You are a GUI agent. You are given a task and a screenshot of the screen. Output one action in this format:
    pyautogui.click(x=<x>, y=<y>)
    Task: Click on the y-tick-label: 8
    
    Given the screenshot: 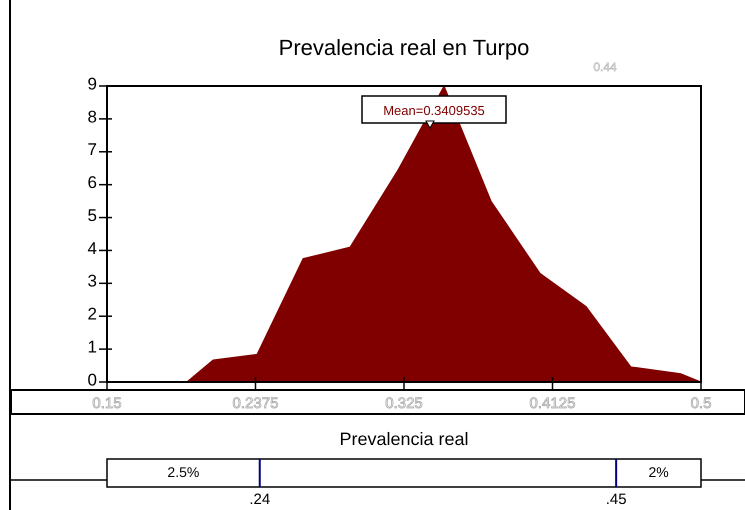 What is the action you would take?
    pyautogui.click(x=92, y=116)
    